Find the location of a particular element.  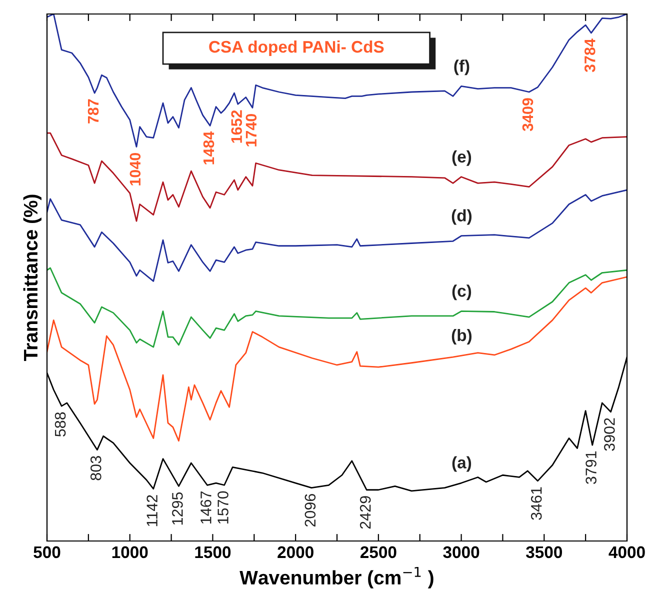

annotation: 1570 is located at coordinates (223, 507).